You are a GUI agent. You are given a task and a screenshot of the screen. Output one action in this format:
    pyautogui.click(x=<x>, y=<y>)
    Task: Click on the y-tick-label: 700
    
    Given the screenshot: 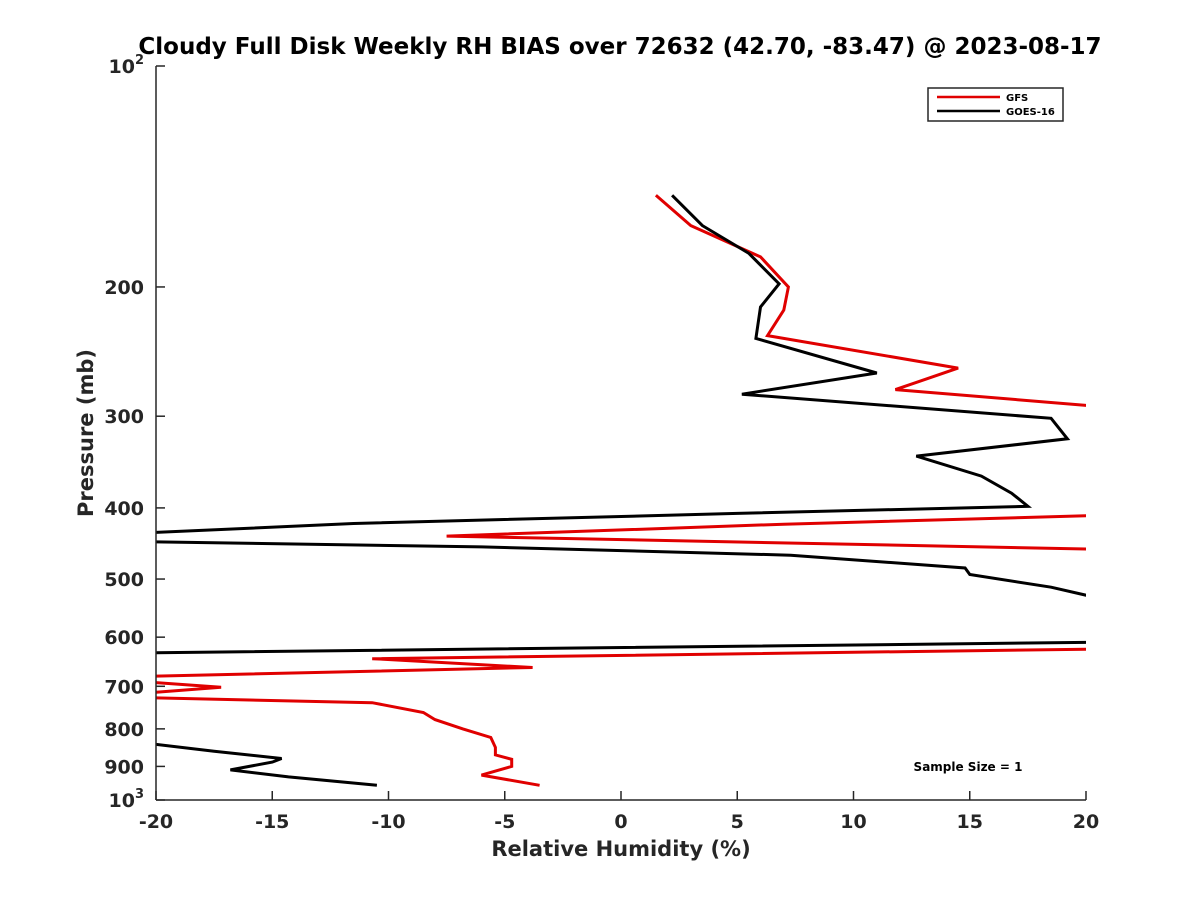 What is the action you would take?
    pyautogui.click(x=124, y=687)
    